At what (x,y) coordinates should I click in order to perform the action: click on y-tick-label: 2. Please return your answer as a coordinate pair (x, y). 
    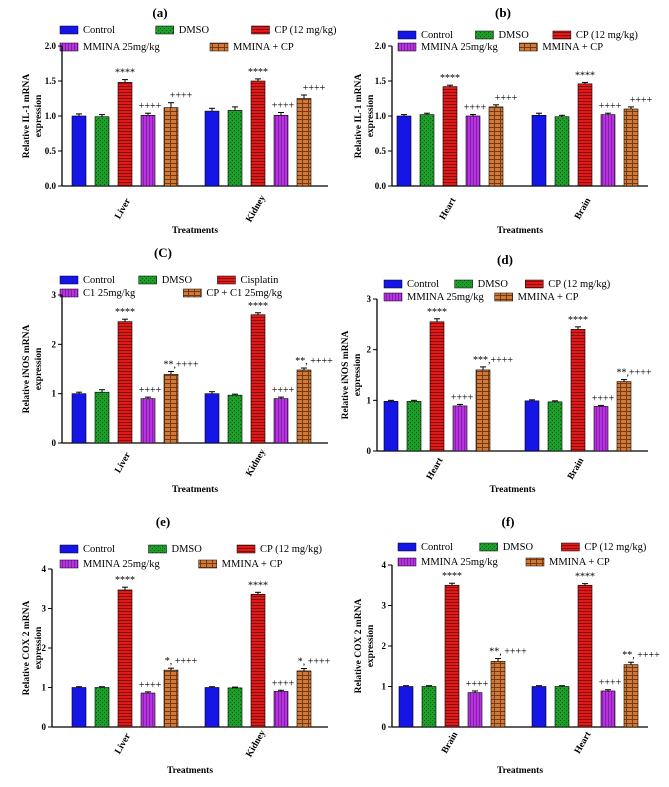
    Looking at the image, I should click on (384, 646).